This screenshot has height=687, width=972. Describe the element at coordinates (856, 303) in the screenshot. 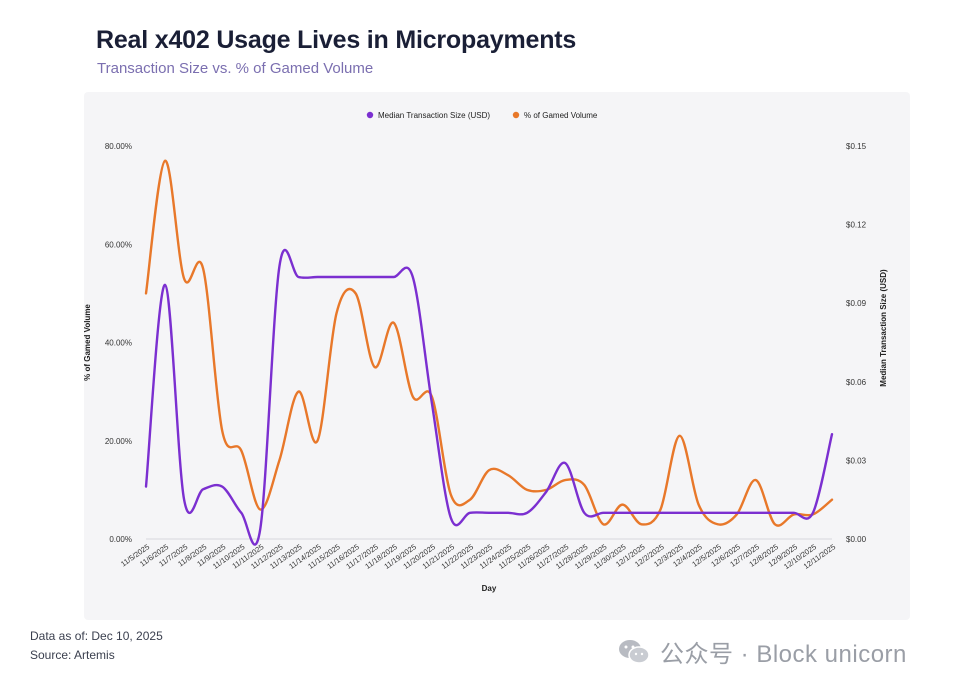

I see `y-right-tick-label: $0.09` at that location.